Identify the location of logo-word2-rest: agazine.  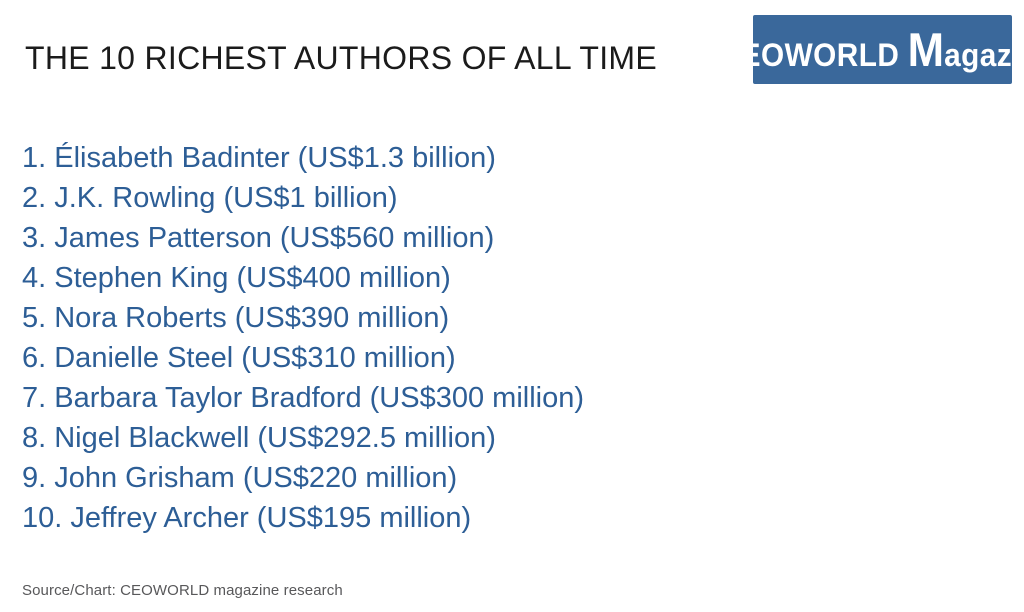
(983, 55).